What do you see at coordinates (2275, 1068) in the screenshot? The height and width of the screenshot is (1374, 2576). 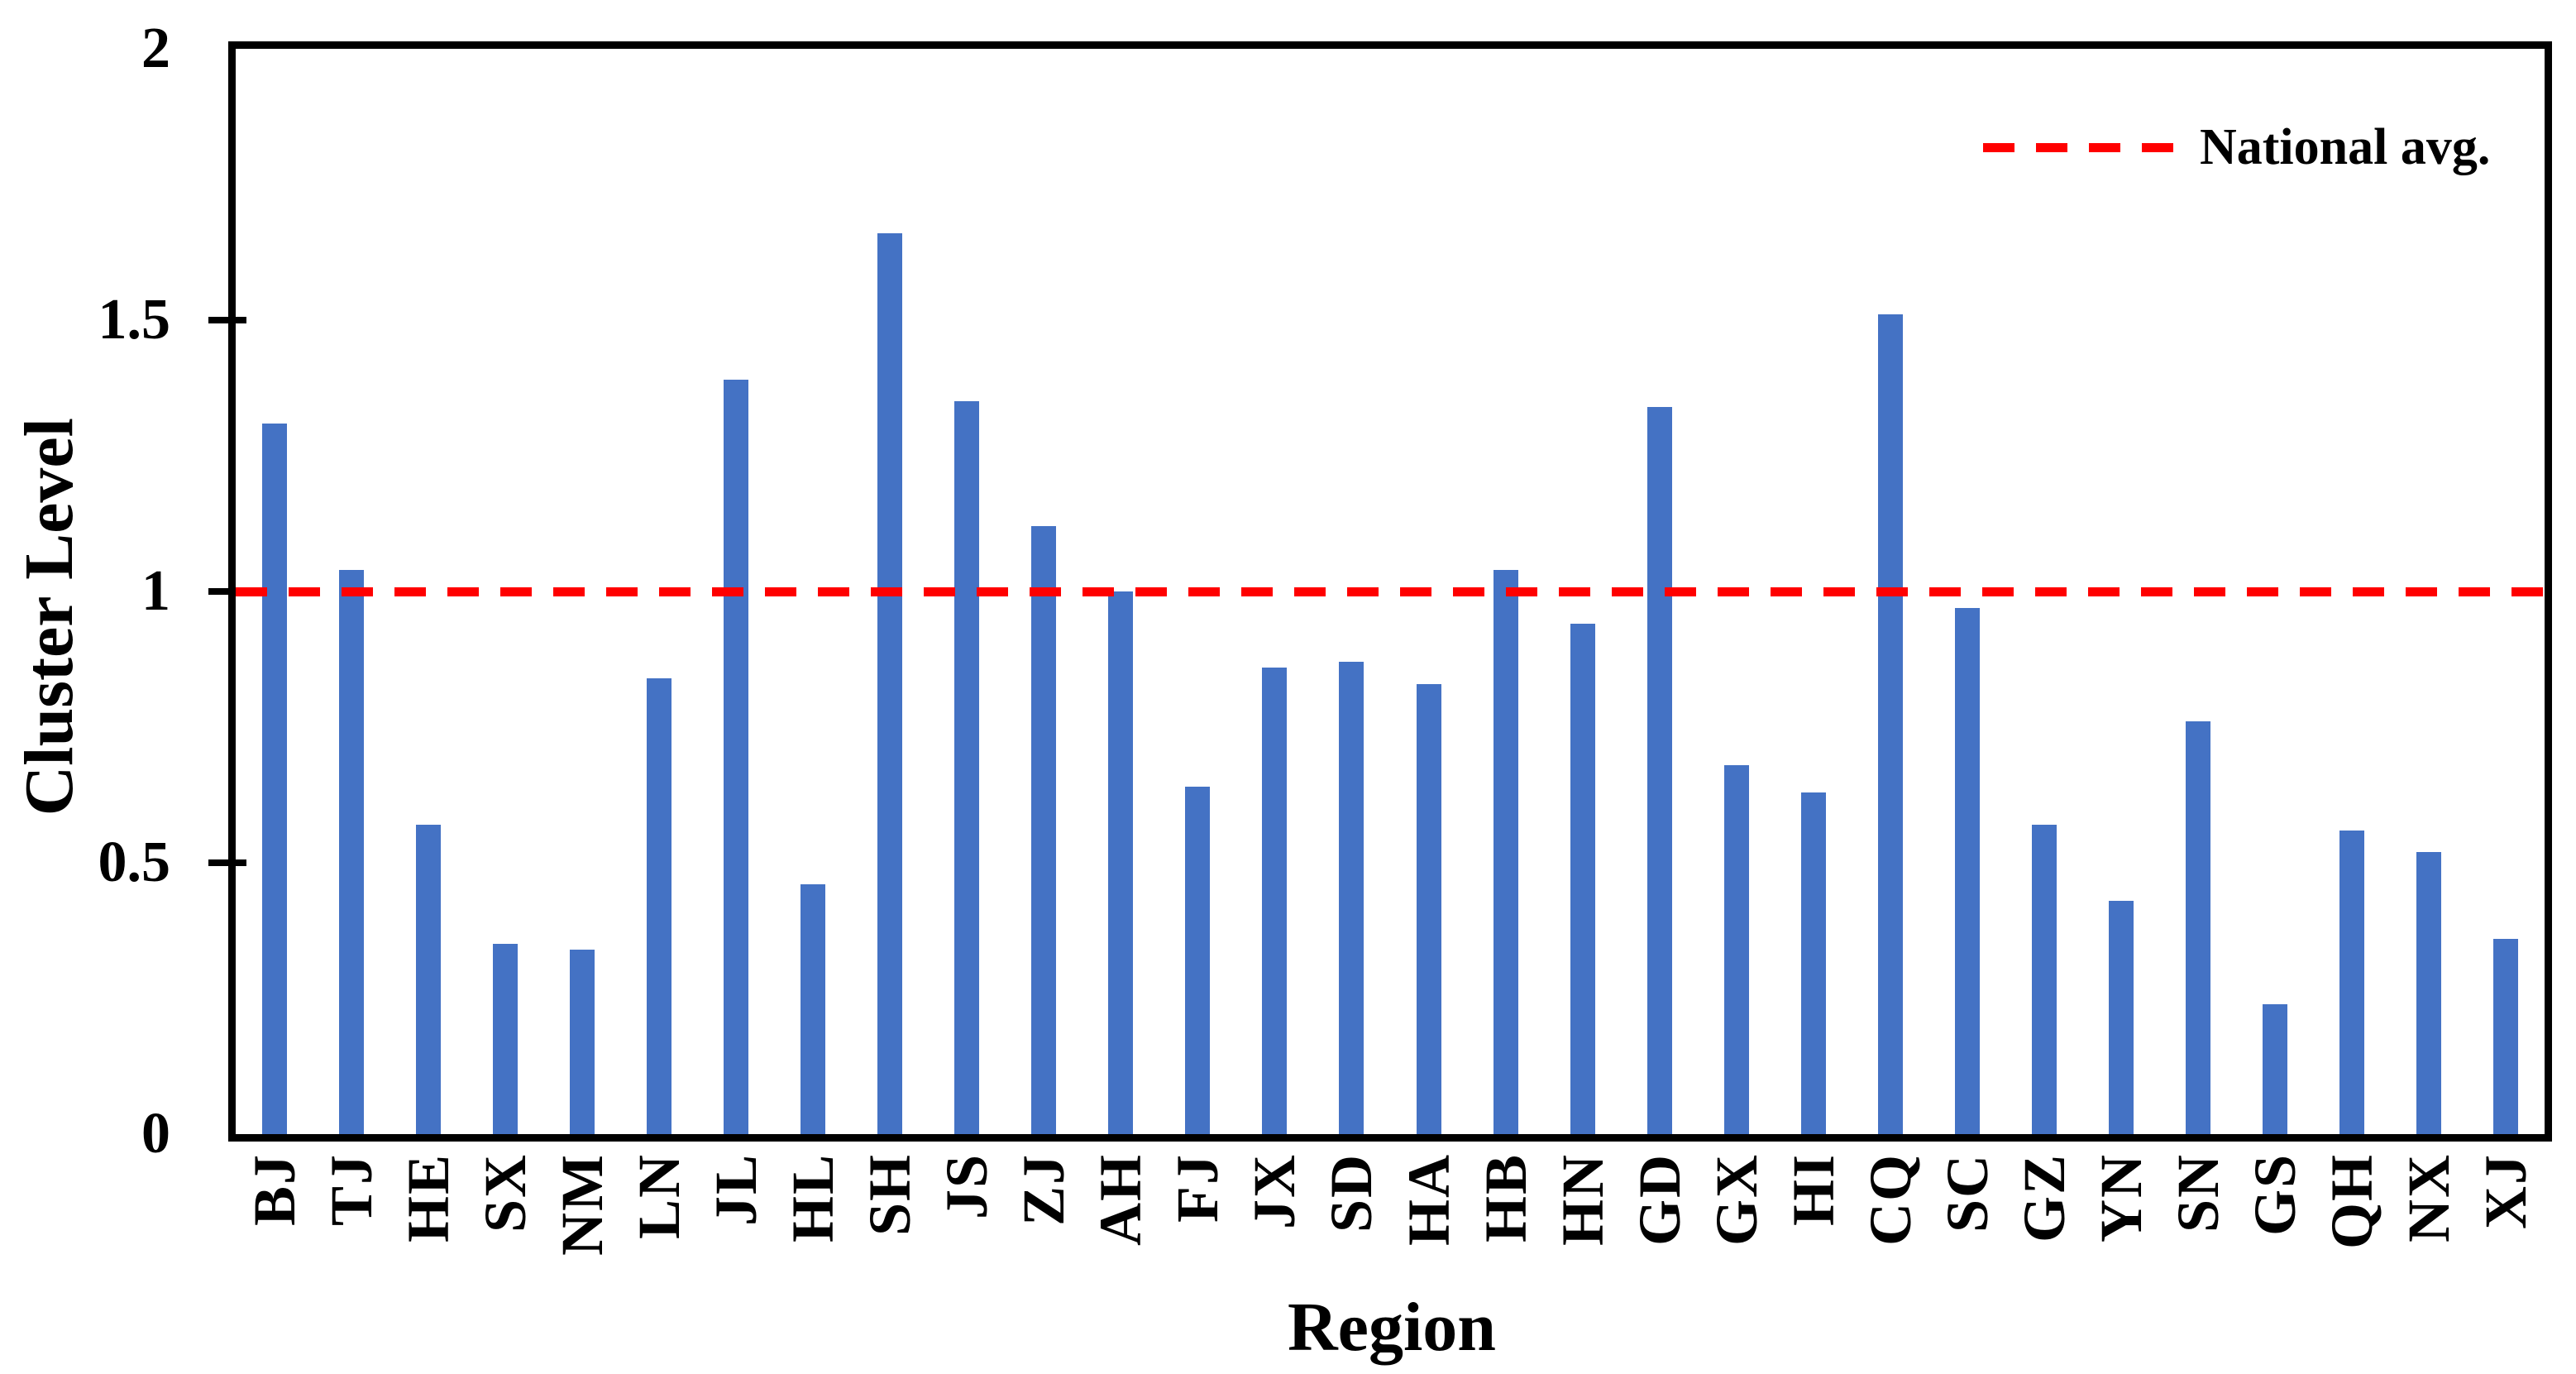 I see `bar-GS` at bounding box center [2275, 1068].